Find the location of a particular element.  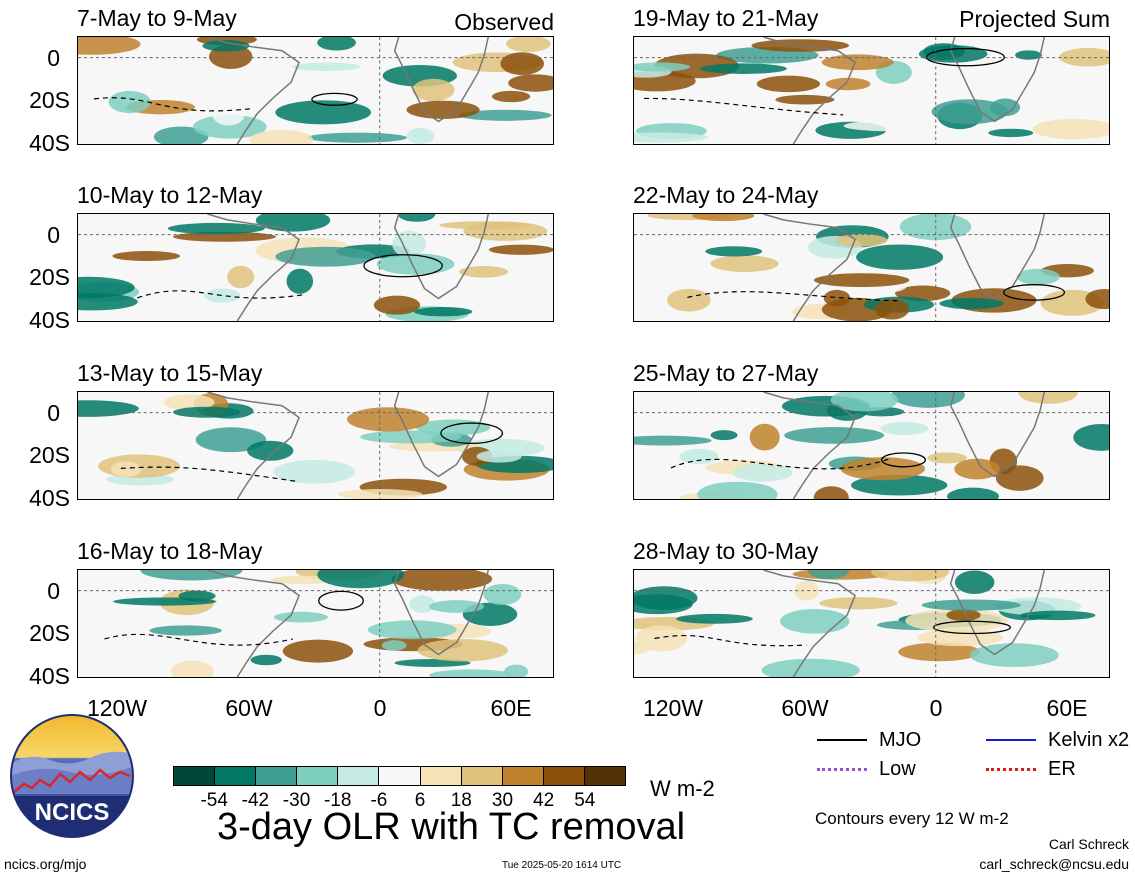

x-tick-label: 120W is located at coordinates (673, 708).